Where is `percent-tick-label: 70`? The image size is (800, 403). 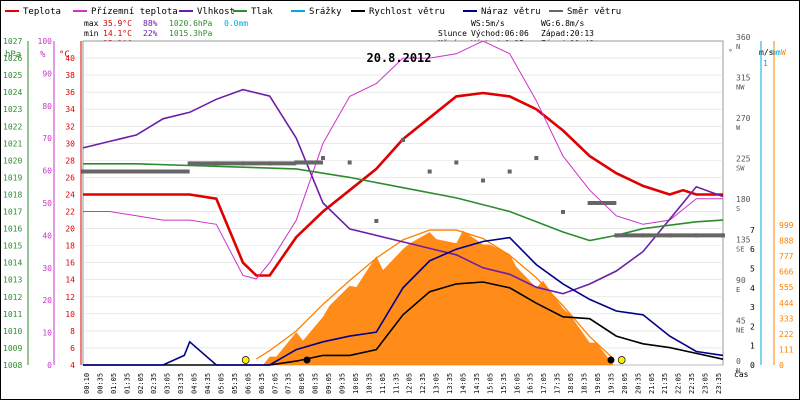 percent-tick-label: 70 is located at coordinates (47, 138).